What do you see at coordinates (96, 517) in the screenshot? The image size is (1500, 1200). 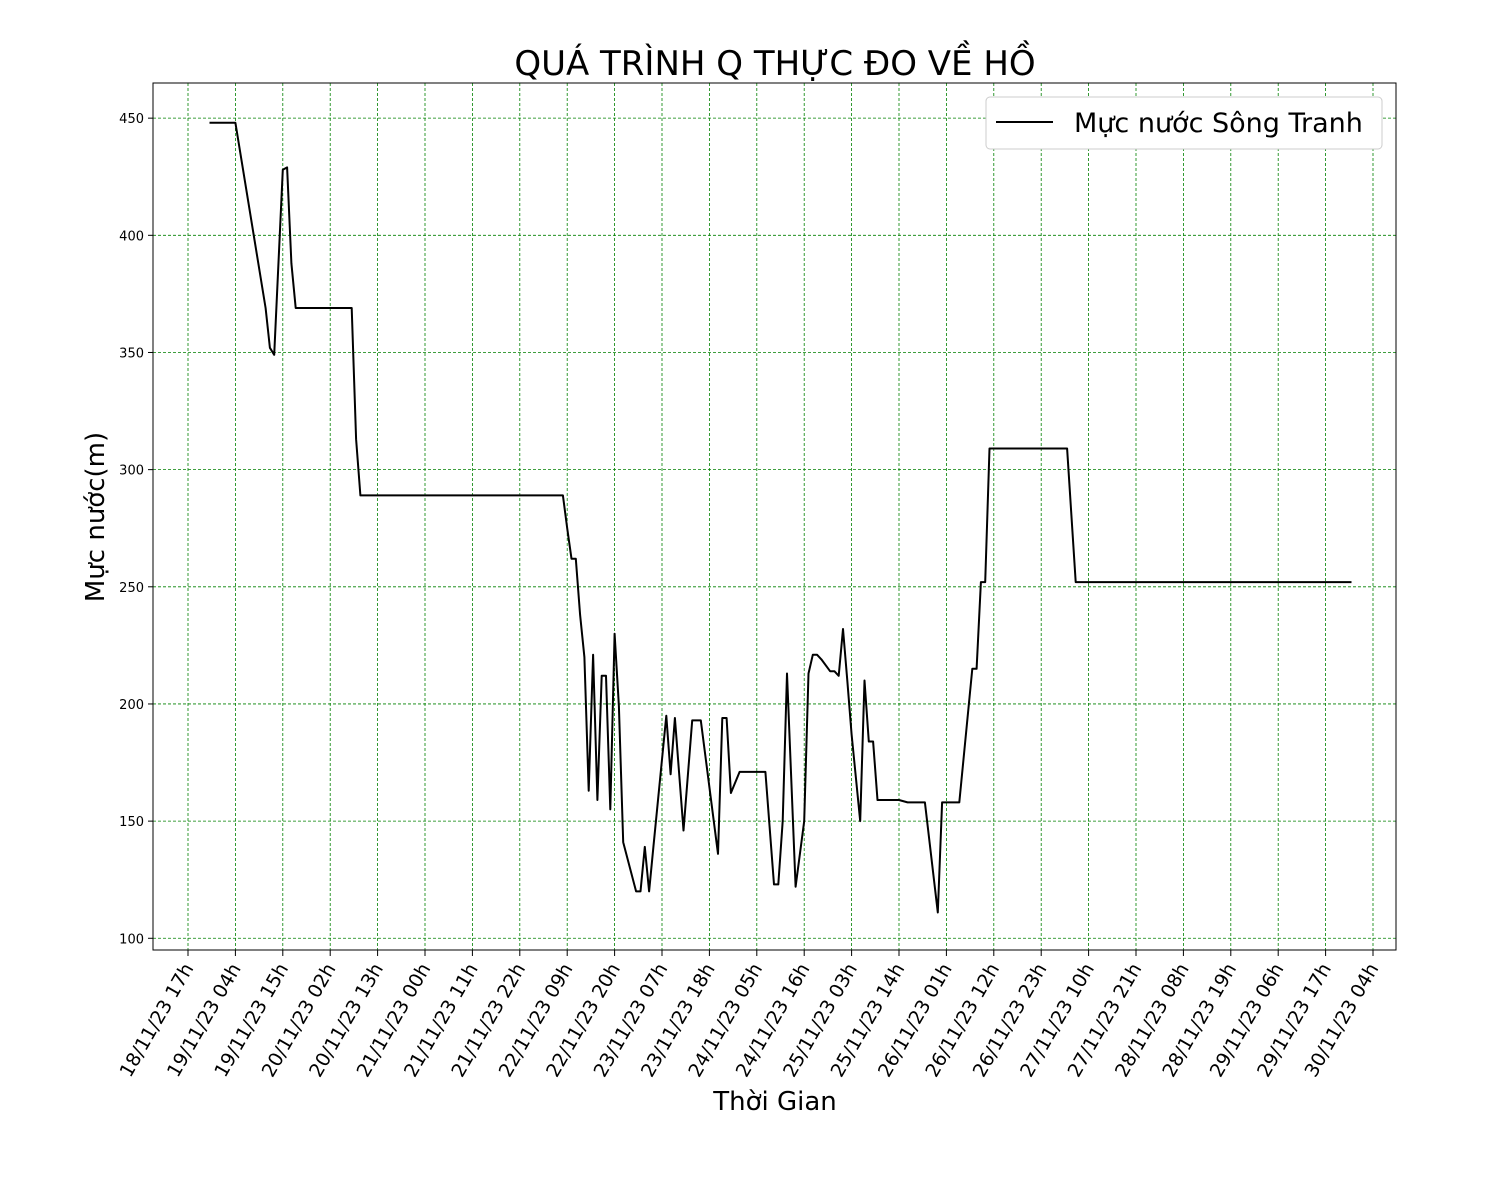 I see `y-axis-label: Mực nước(m)` at bounding box center [96, 517].